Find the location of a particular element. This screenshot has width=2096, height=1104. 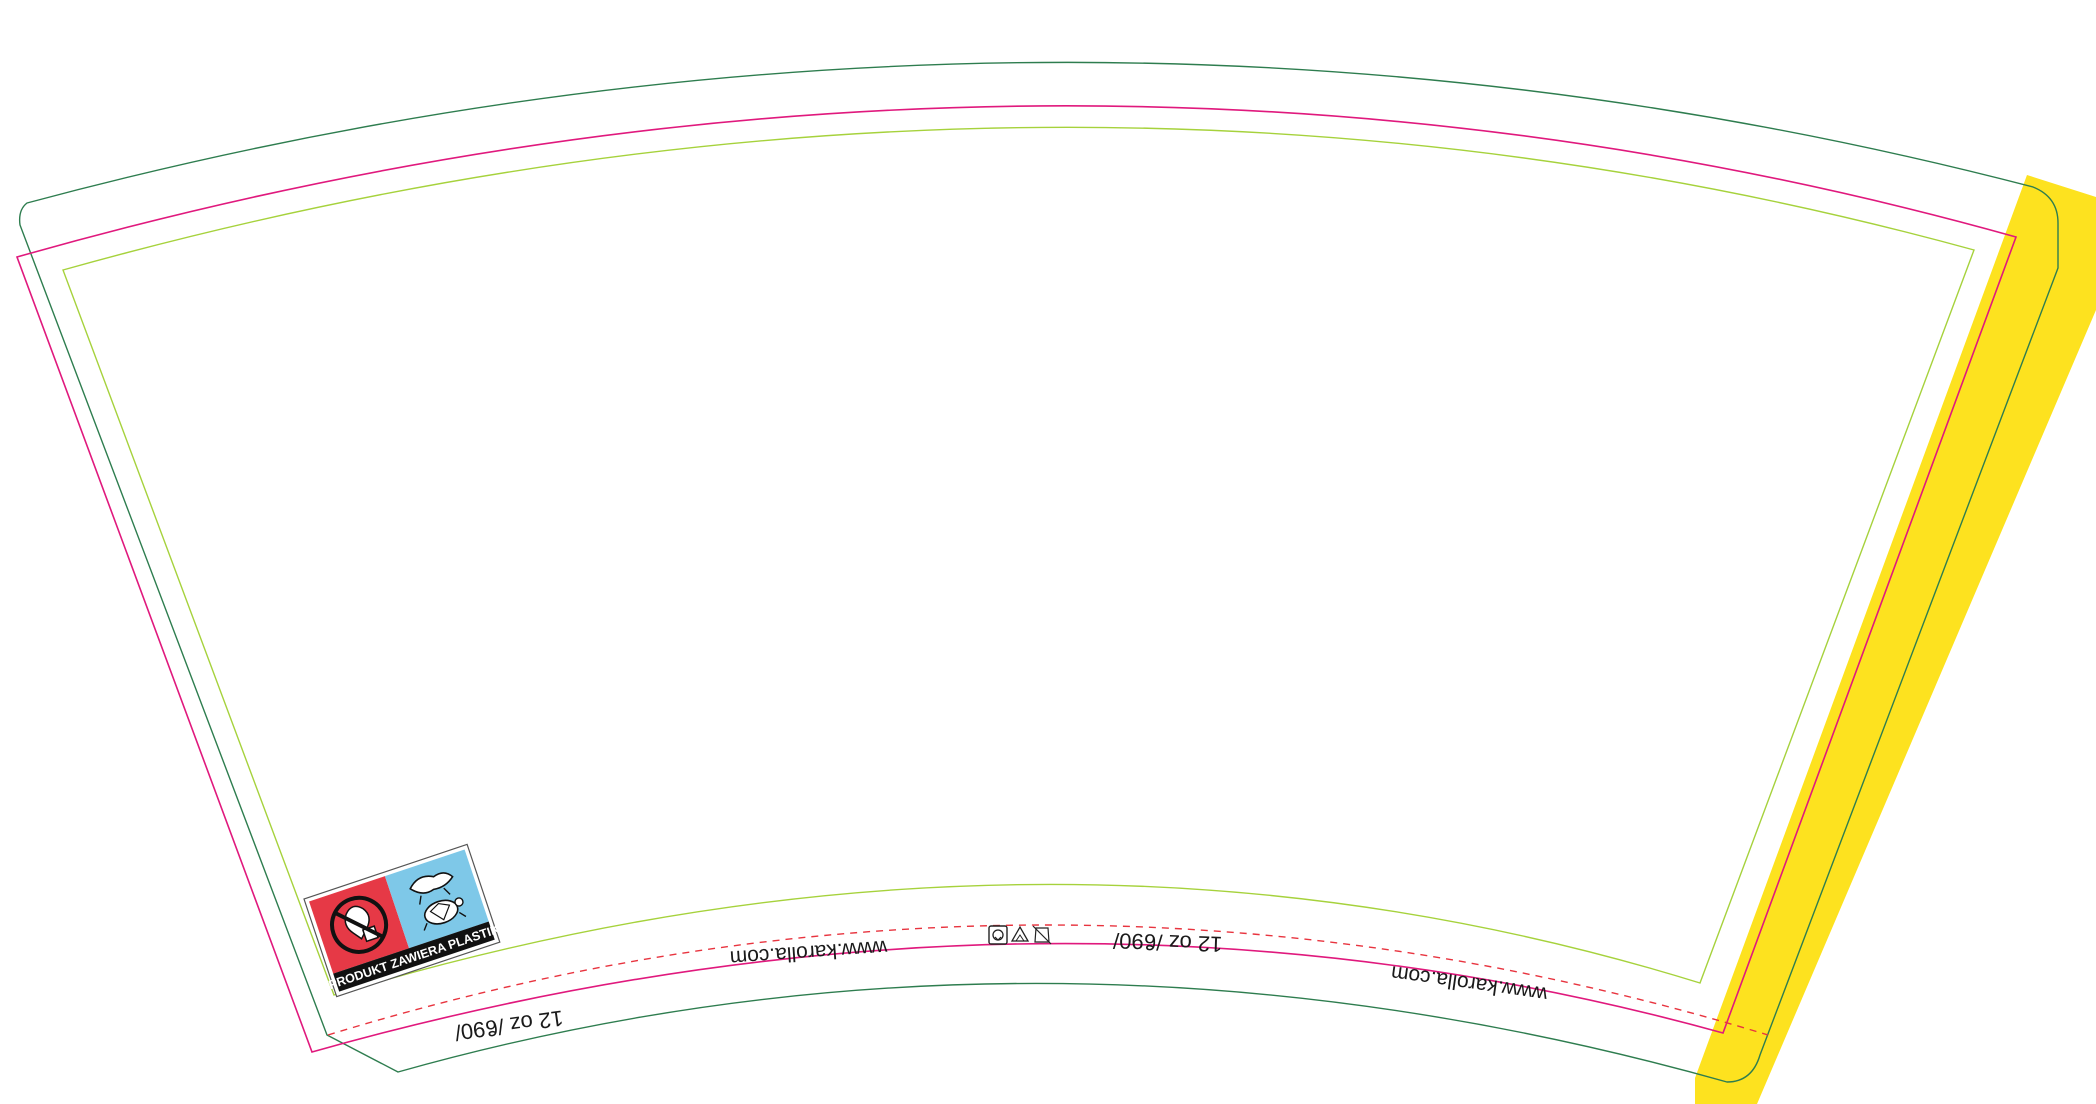

size-label-right: 12 oz /ϐ90/ is located at coordinates (1167, 942).